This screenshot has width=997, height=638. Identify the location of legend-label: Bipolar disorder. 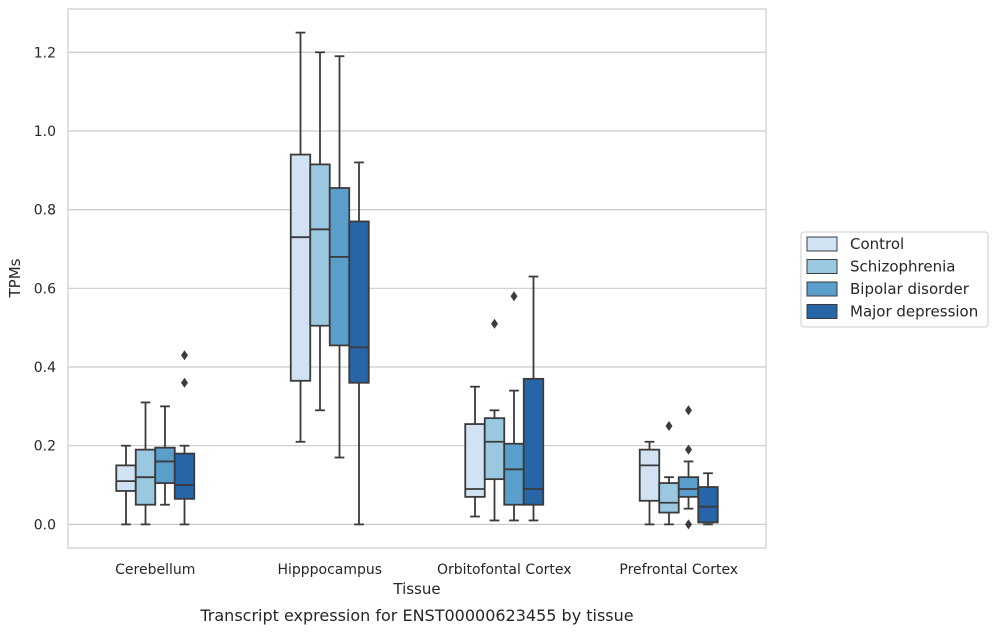
(910, 289).